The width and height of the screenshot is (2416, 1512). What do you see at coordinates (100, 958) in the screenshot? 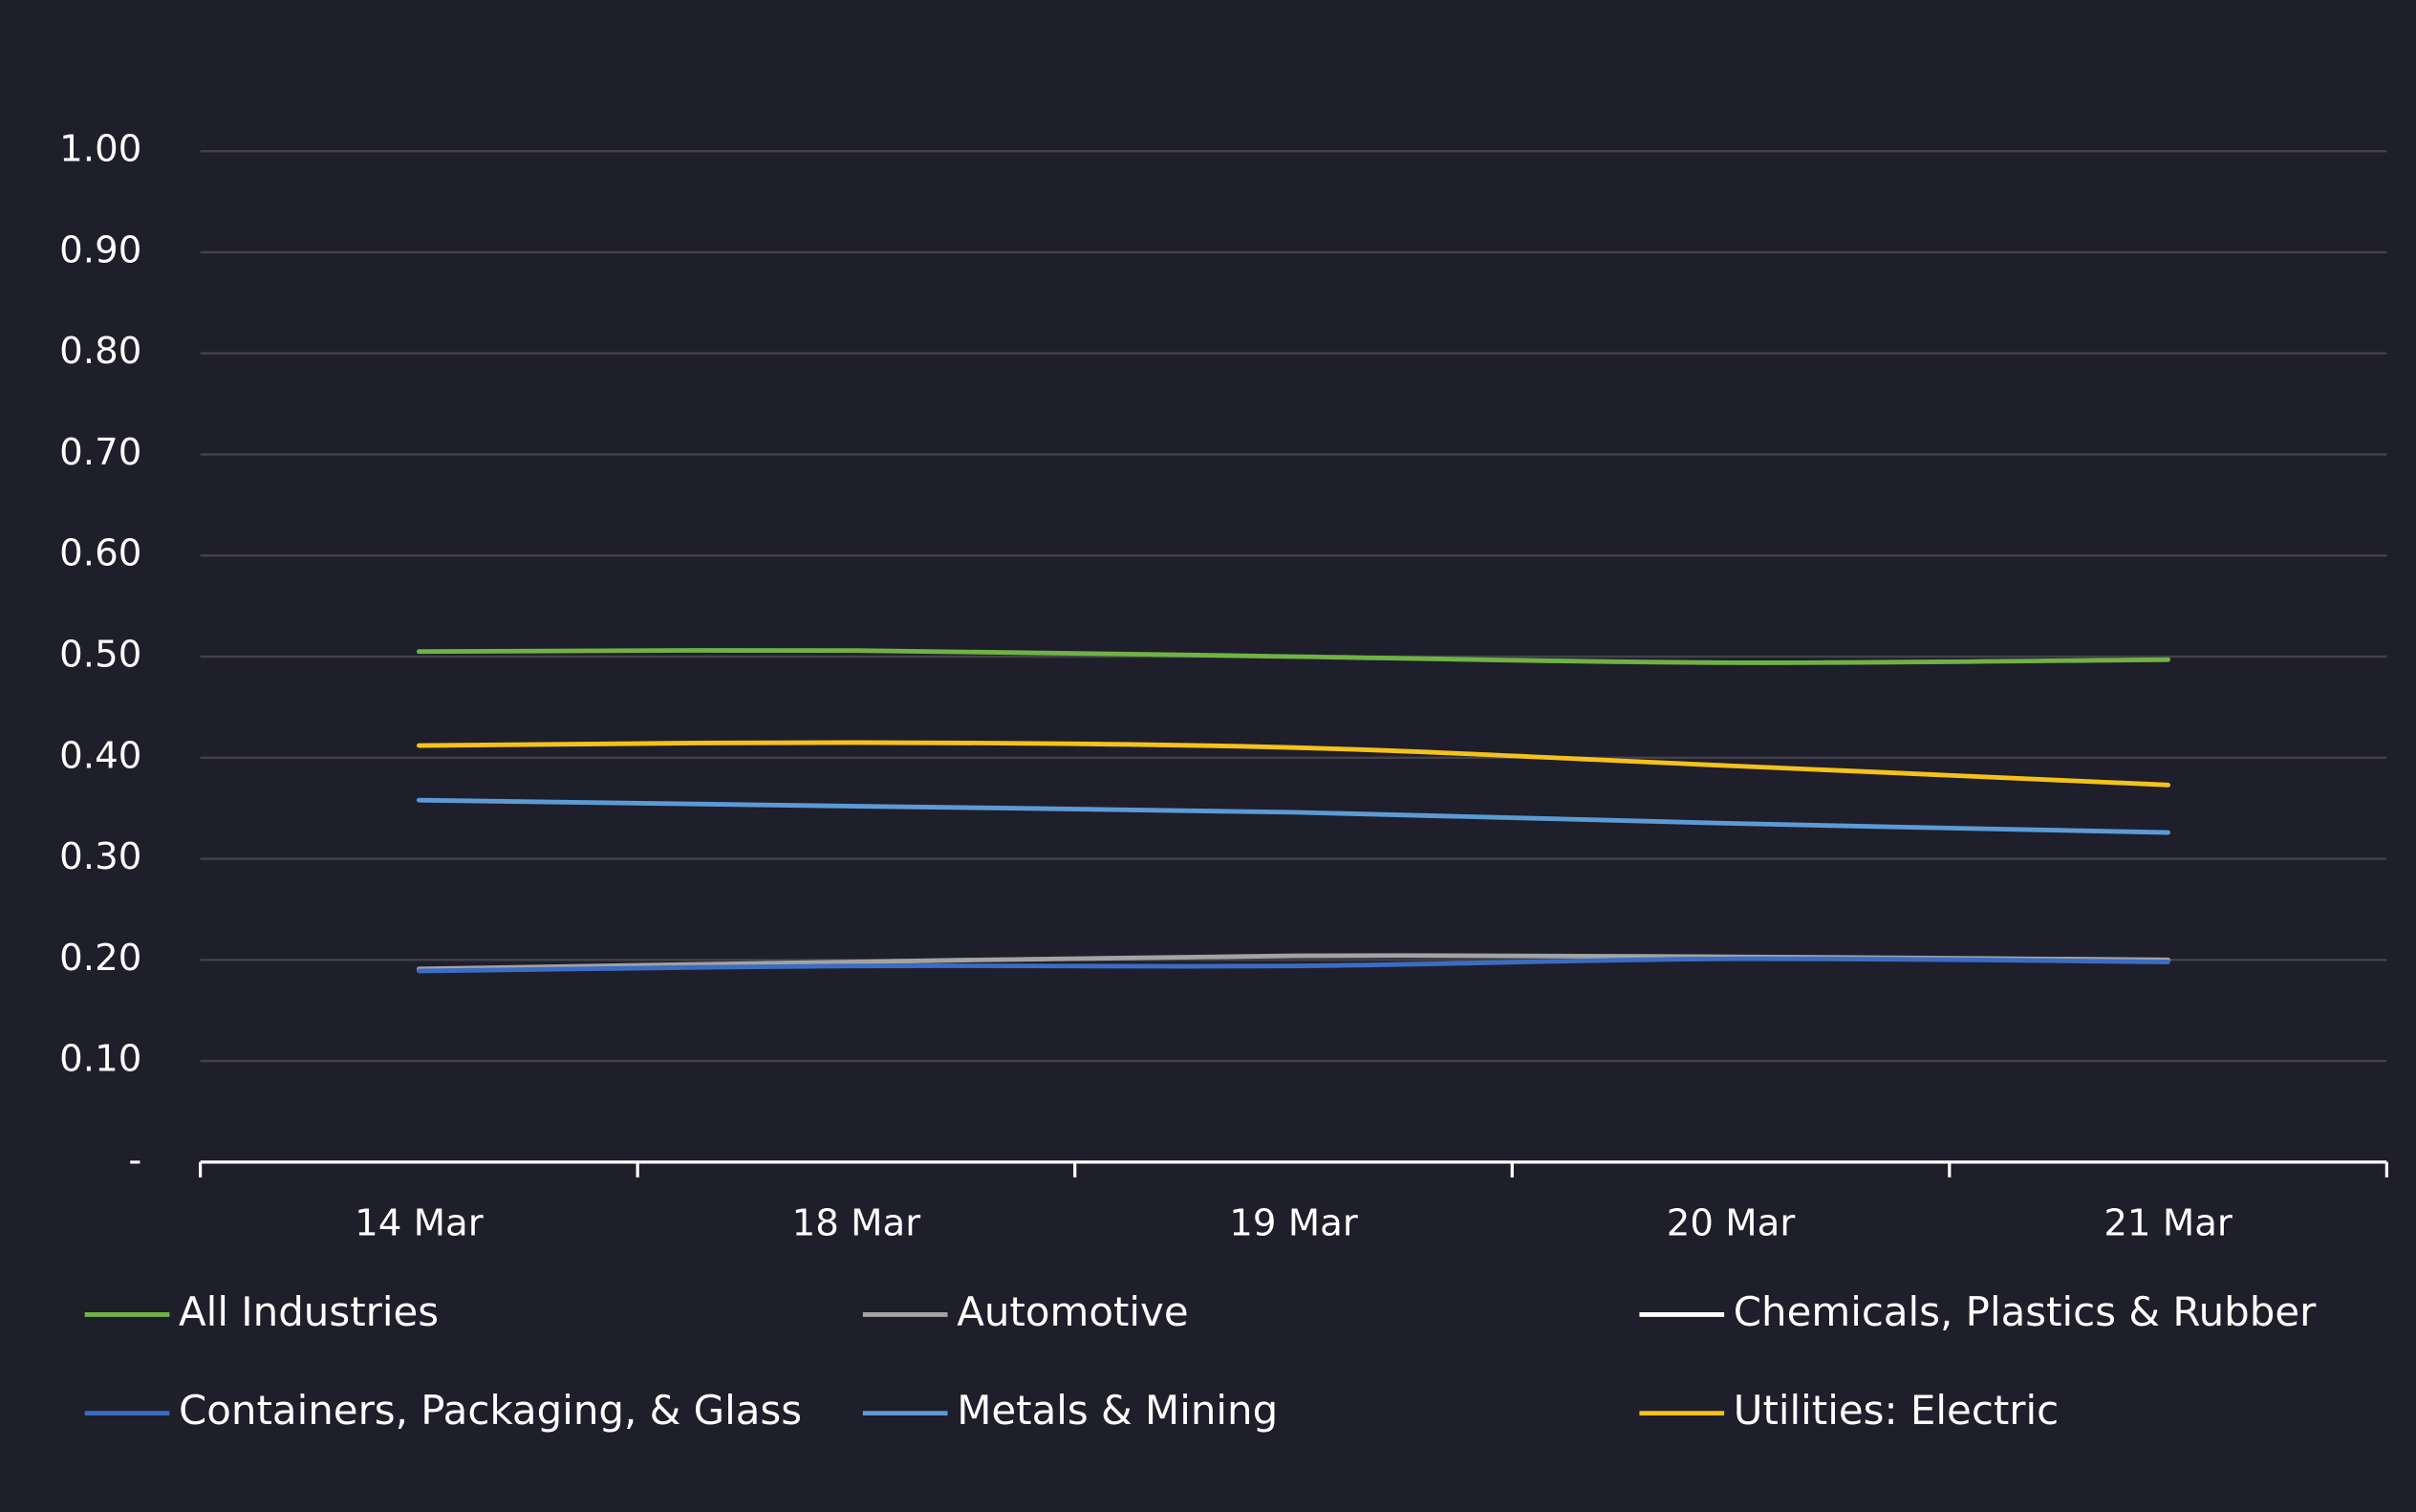
I see `y-tick-label: 0.20` at bounding box center [100, 958].